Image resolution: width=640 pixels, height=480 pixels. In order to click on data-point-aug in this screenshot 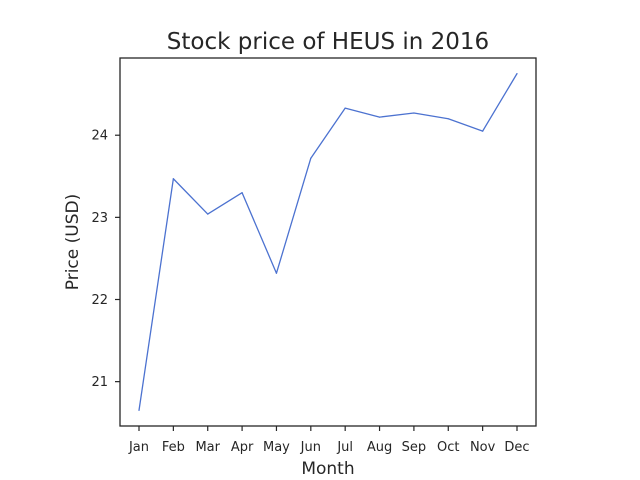, I will do `click(379, 117)`.